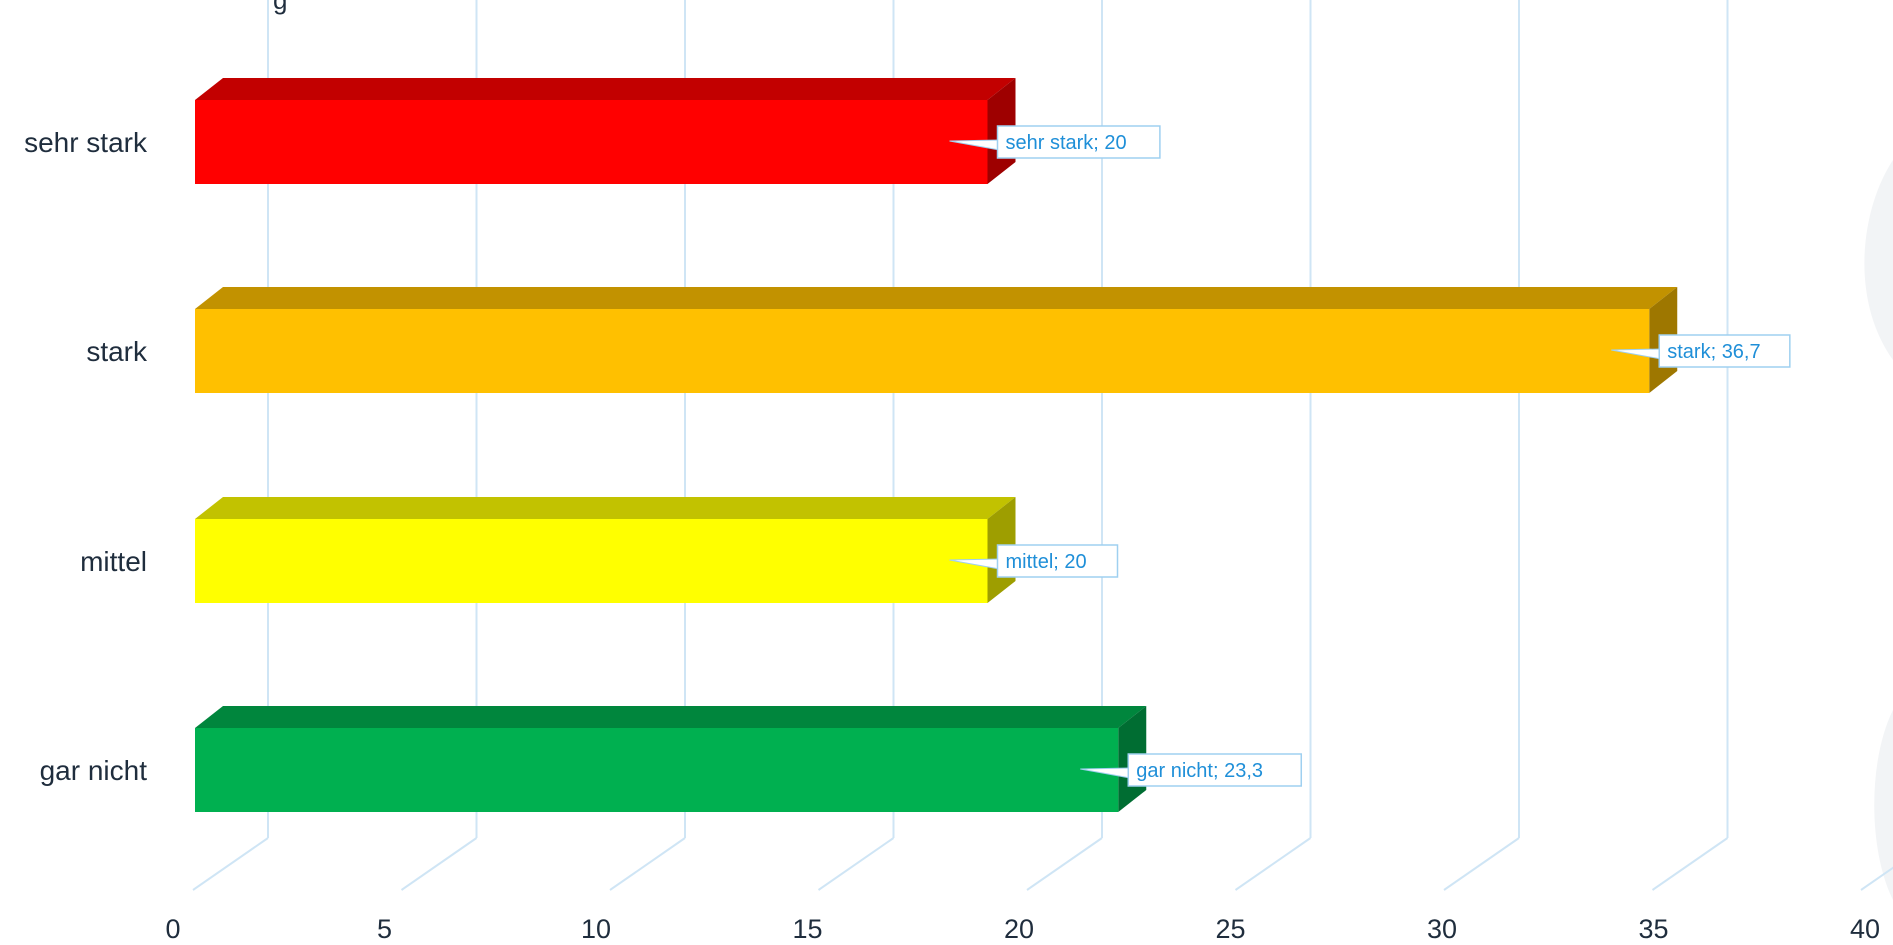  I want to click on background-decoration, so click(1878, 530).